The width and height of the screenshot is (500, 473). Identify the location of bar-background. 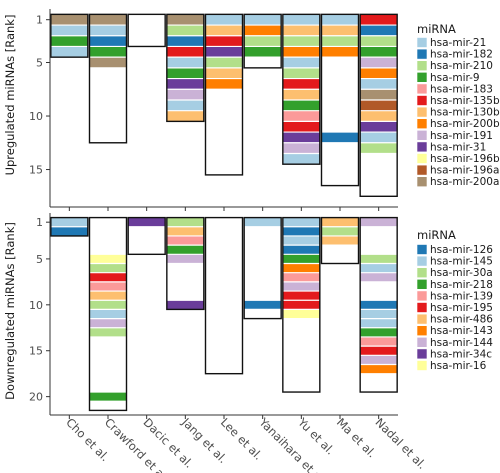
(147, 30).